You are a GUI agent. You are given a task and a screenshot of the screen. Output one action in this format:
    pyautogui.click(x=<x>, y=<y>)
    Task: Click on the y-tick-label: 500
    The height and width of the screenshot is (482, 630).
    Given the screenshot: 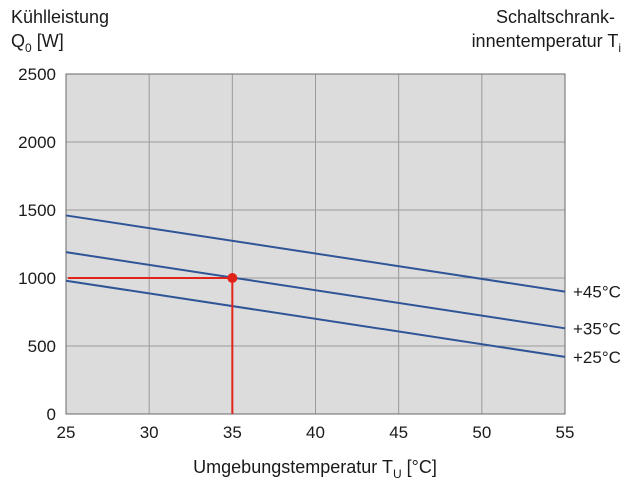 What is the action you would take?
    pyautogui.click(x=42, y=346)
    